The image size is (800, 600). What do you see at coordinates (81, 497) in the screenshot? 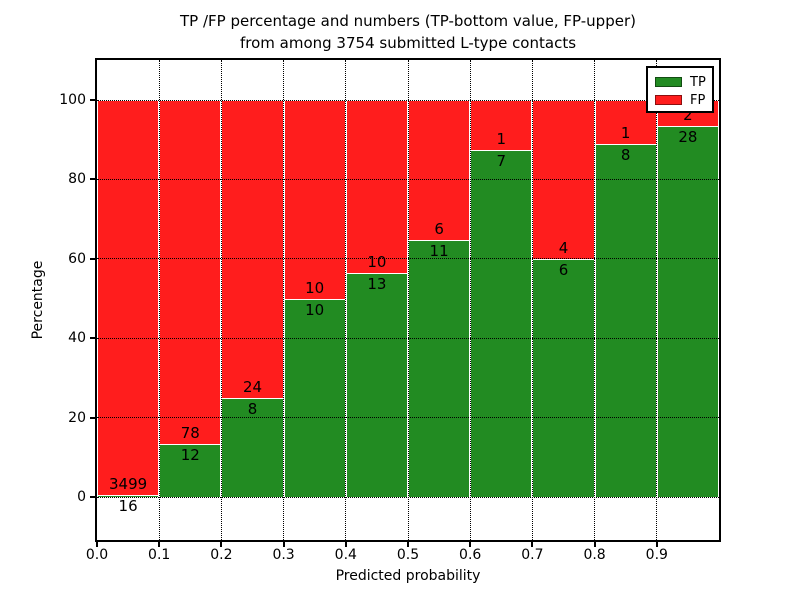
I see `y-tick-label: 0` at bounding box center [81, 497].